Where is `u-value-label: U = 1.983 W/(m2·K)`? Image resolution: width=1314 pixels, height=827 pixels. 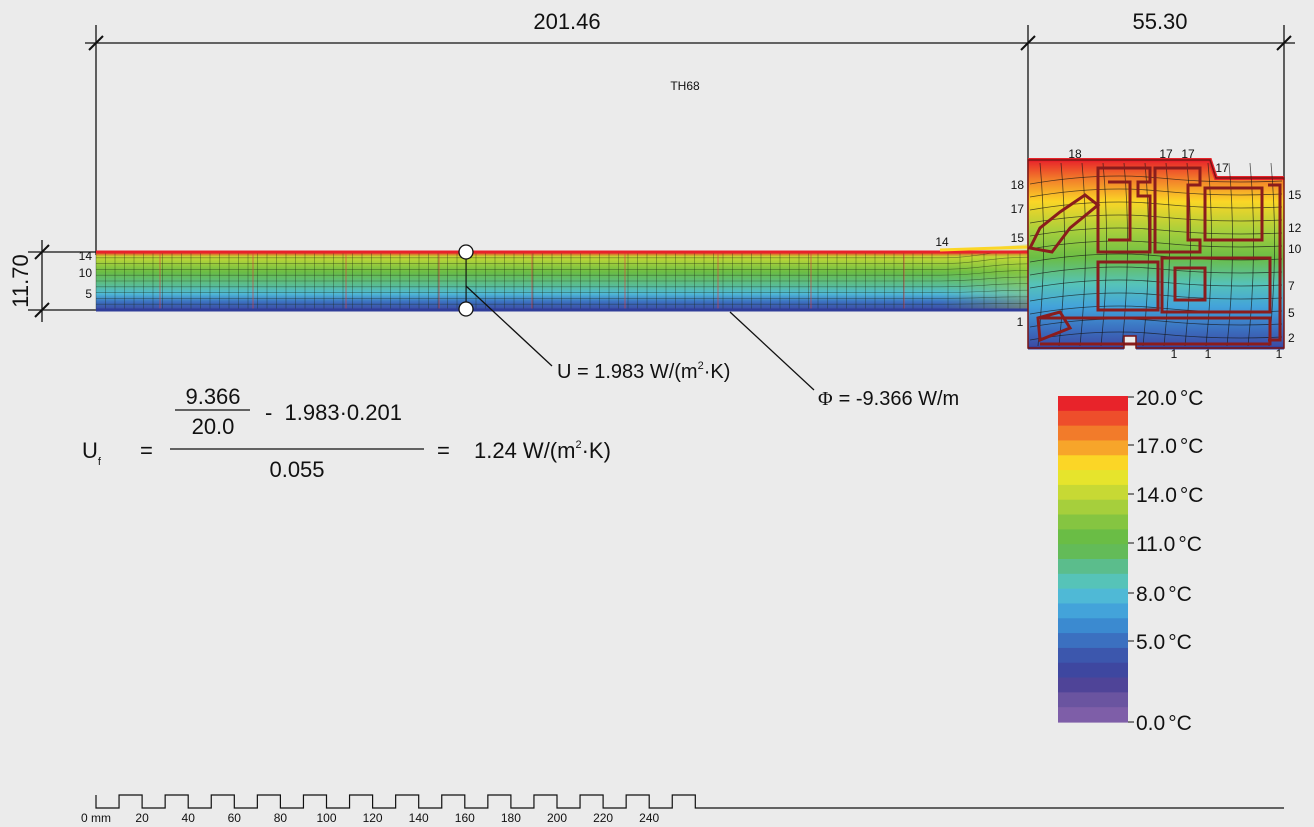 u-value-label: U = 1.983 W/(m2·K) is located at coordinates (643, 371).